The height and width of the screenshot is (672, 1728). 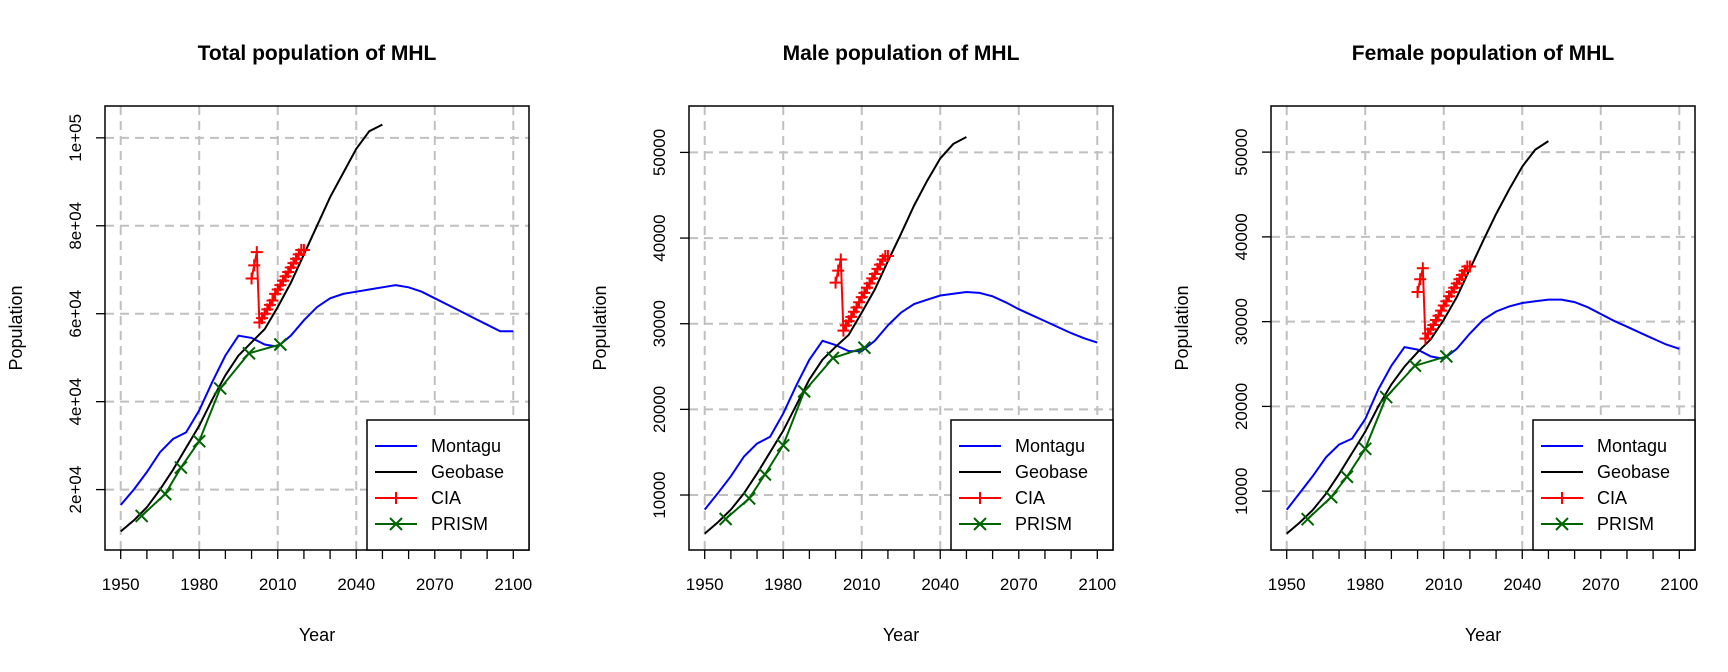 I want to click on y-tick-label: 4e+04, so click(x=75, y=402).